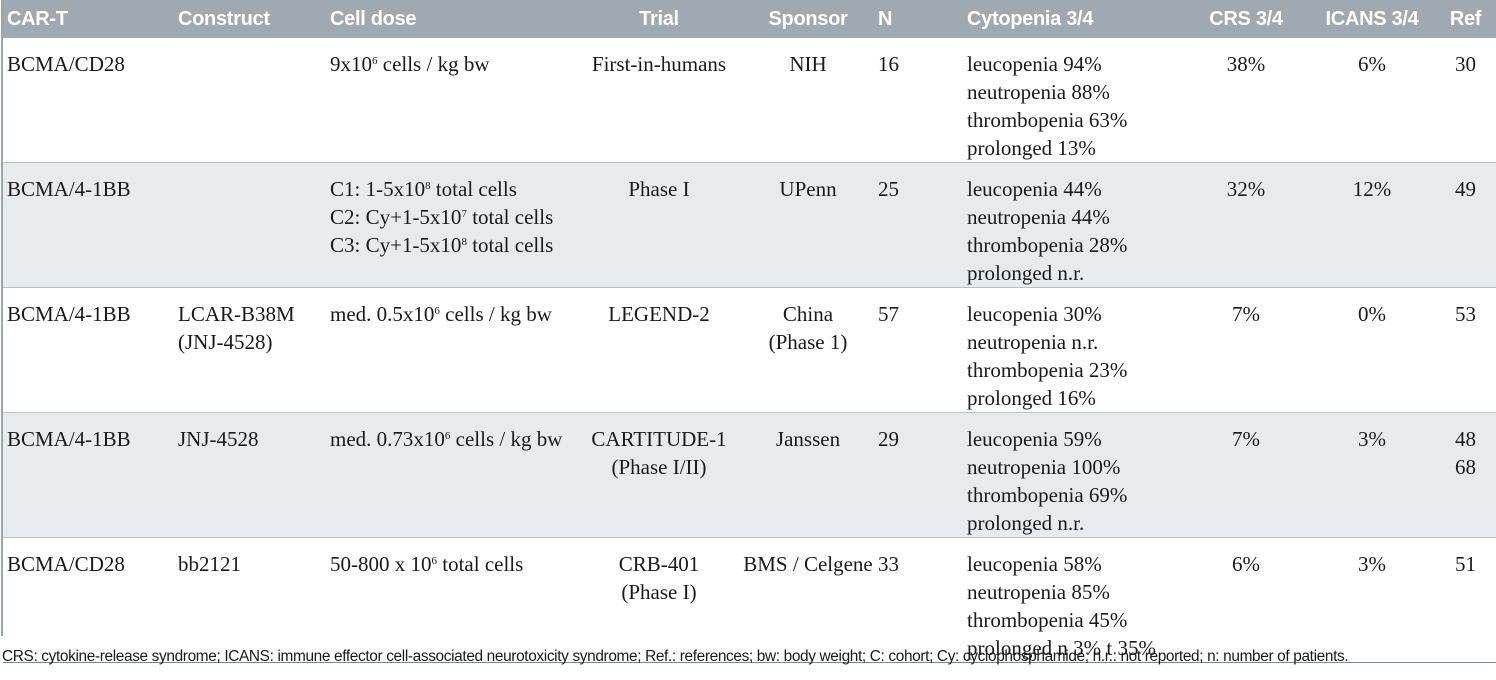 The height and width of the screenshot is (680, 1496). What do you see at coordinates (1372, 225) in the screenshot?
I see `icans-cell: 12%` at bounding box center [1372, 225].